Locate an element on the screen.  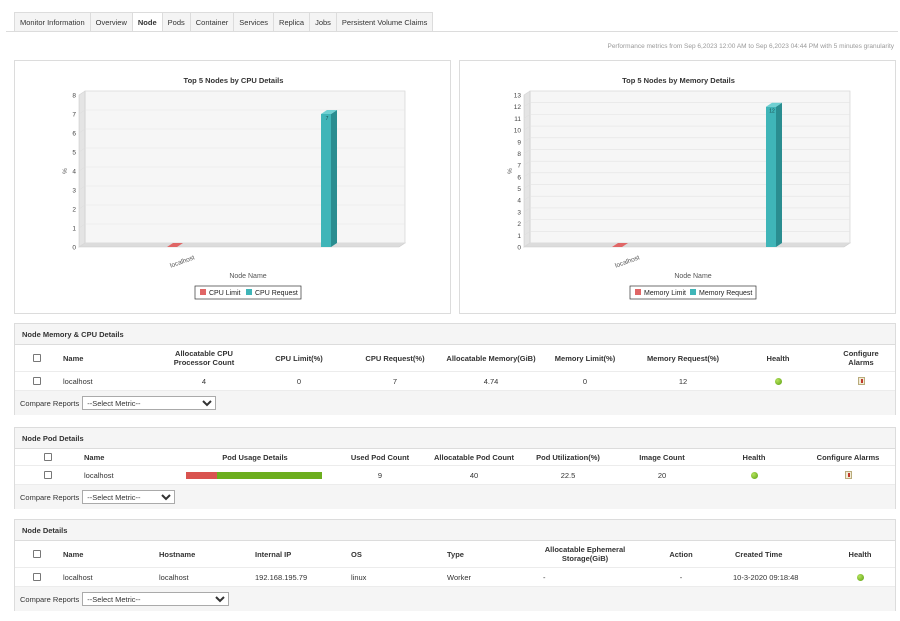
col-cpu-request: CPU Request(%) is located at coordinates (395, 358).